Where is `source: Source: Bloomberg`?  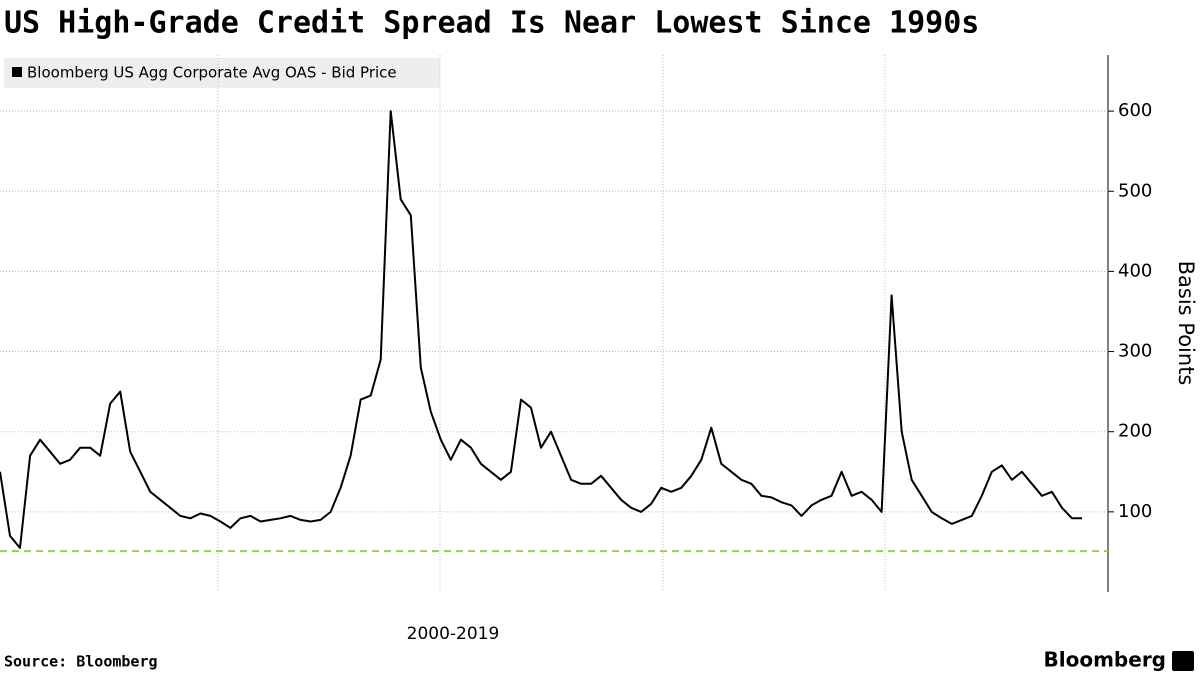
source: Source: Bloomberg is located at coordinates (81, 662).